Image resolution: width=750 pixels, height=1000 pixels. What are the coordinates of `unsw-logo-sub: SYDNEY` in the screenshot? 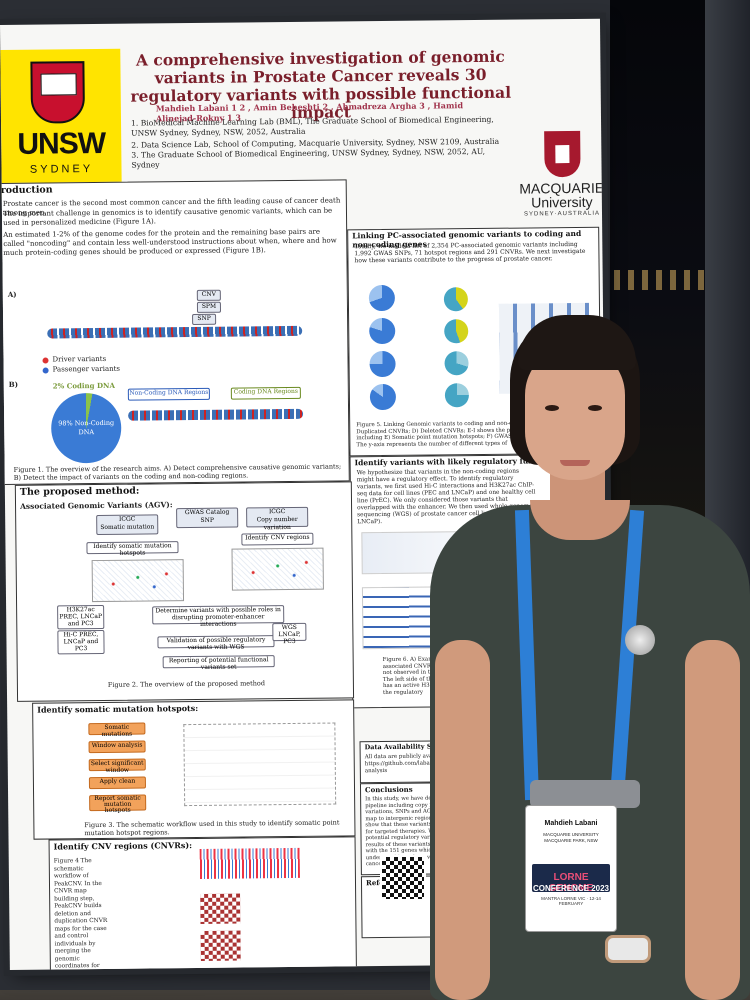 It's located at (61, 169).